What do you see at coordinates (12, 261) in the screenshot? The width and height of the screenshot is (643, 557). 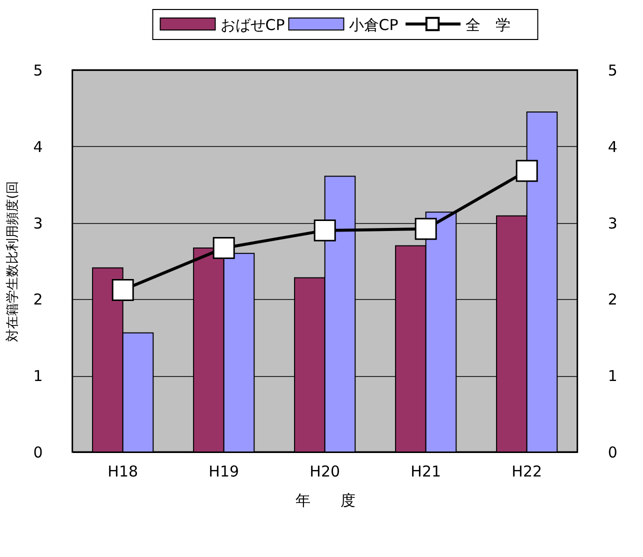 I see `y-axis-title: 対在籍学生数比利用頻度(回` at bounding box center [12, 261].